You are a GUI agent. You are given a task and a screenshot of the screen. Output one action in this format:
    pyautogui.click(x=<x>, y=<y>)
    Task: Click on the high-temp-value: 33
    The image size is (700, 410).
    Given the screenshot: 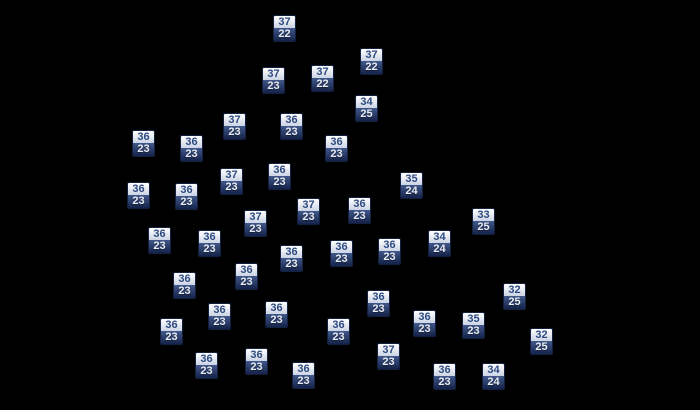 What is the action you would take?
    pyautogui.click(x=483, y=215)
    